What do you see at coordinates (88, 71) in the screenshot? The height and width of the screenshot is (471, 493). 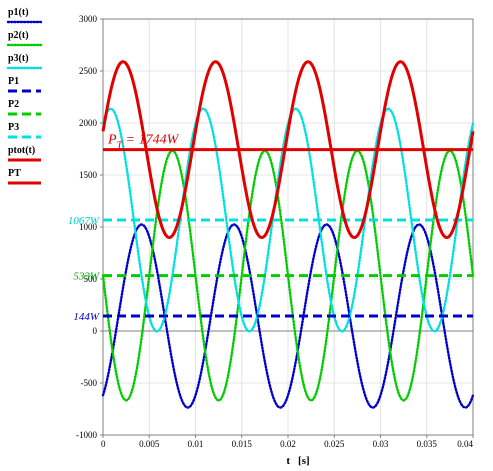 I see `y-tick-label: 2500` at bounding box center [88, 71].